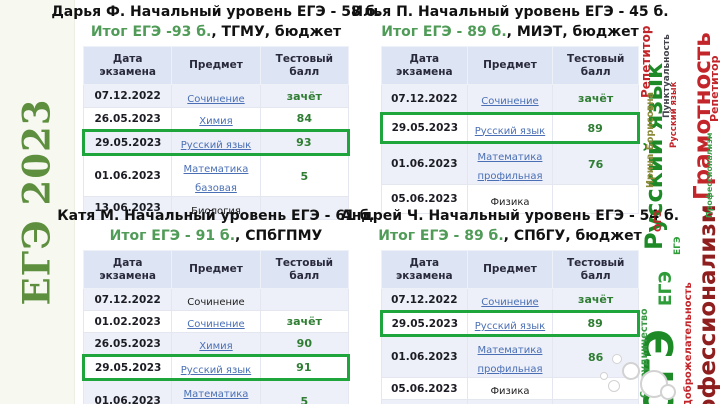  I want to click on col-header-score: Тестовый балл, so click(304, 65).